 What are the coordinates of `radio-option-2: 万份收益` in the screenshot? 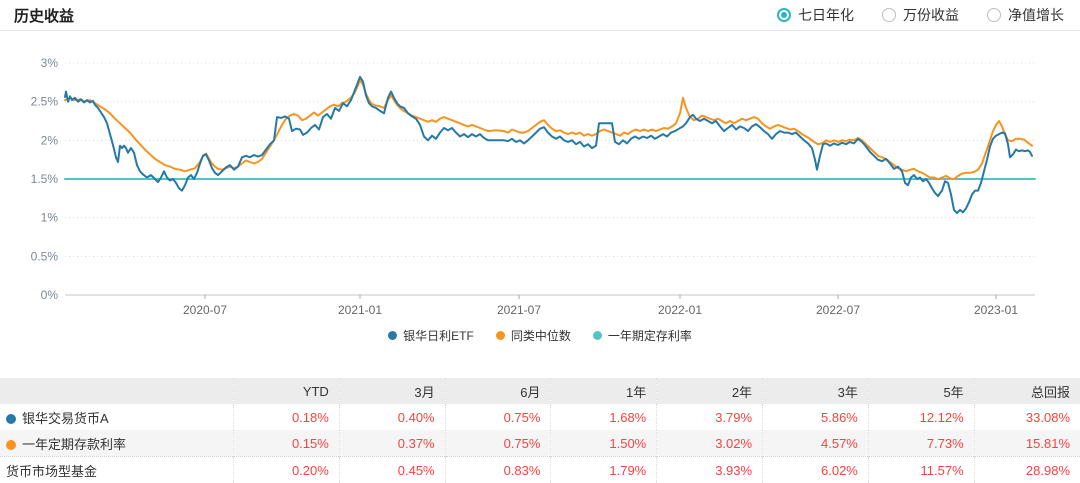 It's located at (920, 15).